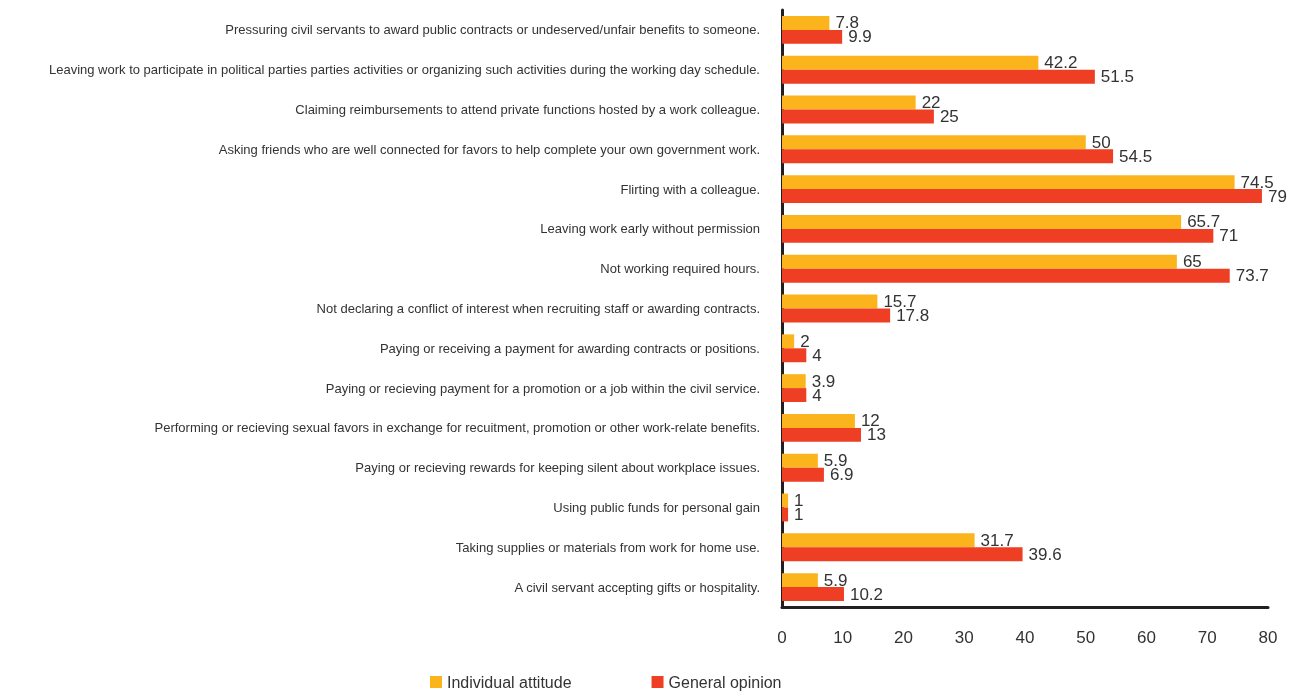  I want to click on x-tick-label: 70, so click(1207, 637).